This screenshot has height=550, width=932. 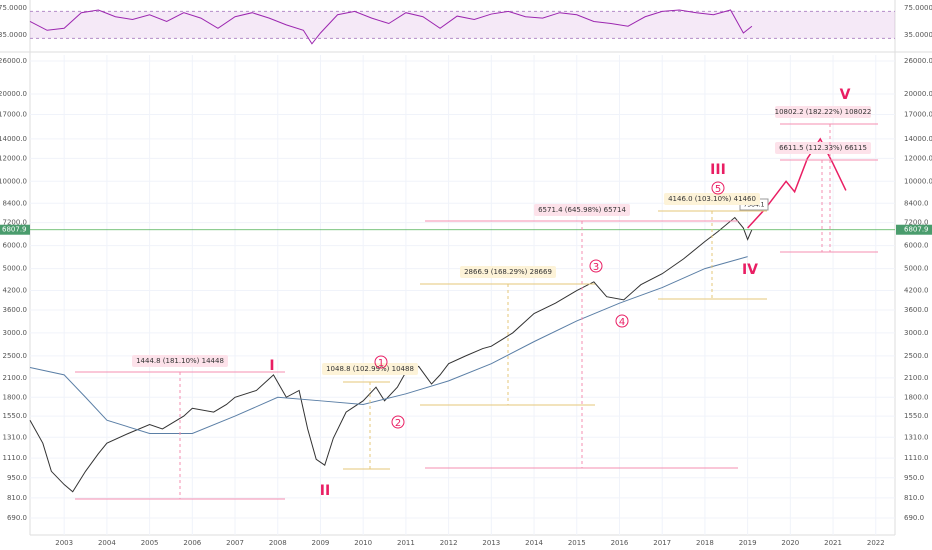 I want to click on x-tick-label: 2020, so click(x=790, y=543).